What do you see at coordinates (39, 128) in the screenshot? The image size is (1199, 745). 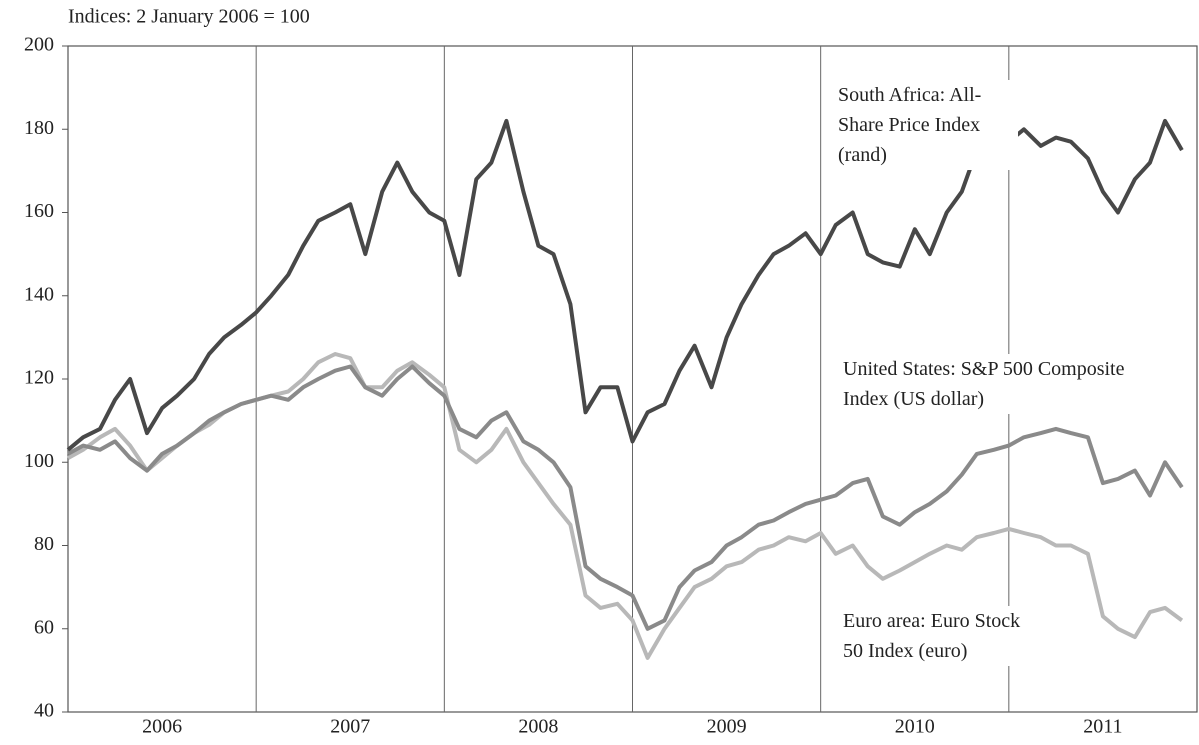 I see `y-tick-label: 180` at bounding box center [39, 128].